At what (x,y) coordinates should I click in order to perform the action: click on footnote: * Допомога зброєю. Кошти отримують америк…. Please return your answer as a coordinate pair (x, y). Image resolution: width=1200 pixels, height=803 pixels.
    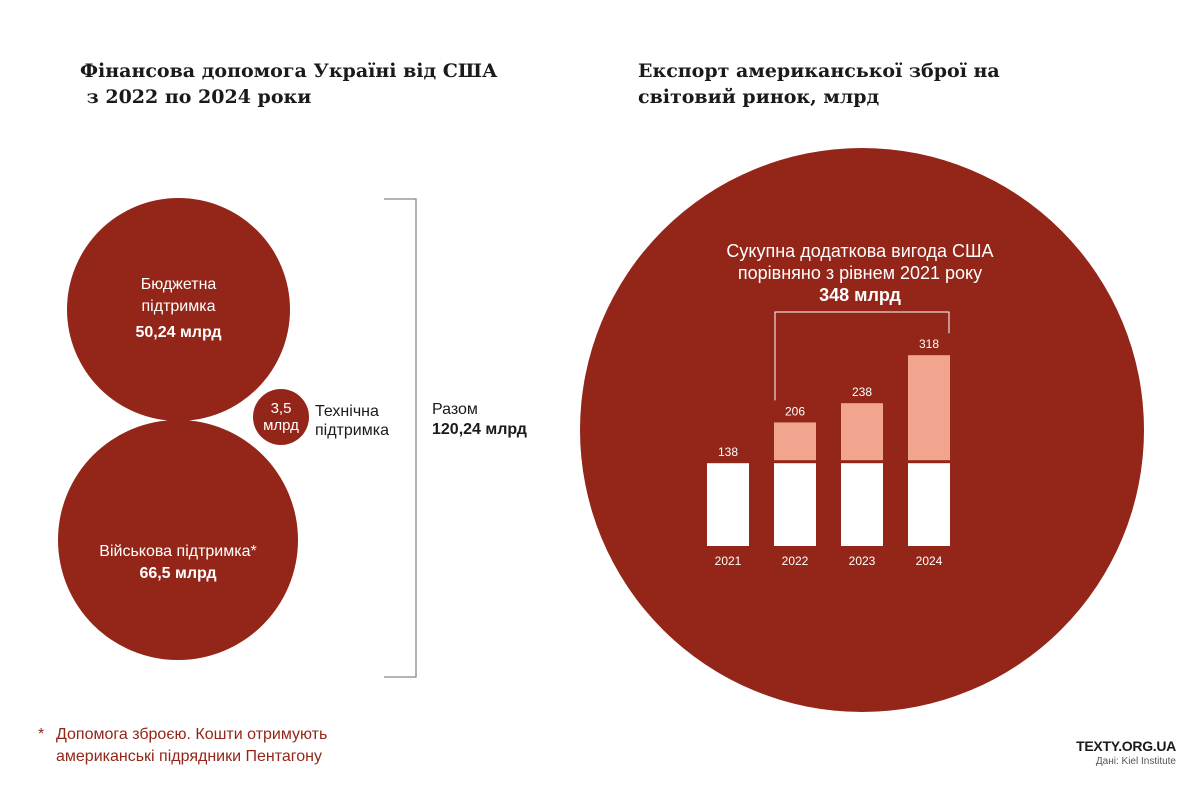
    Looking at the image, I should click on (182, 746).